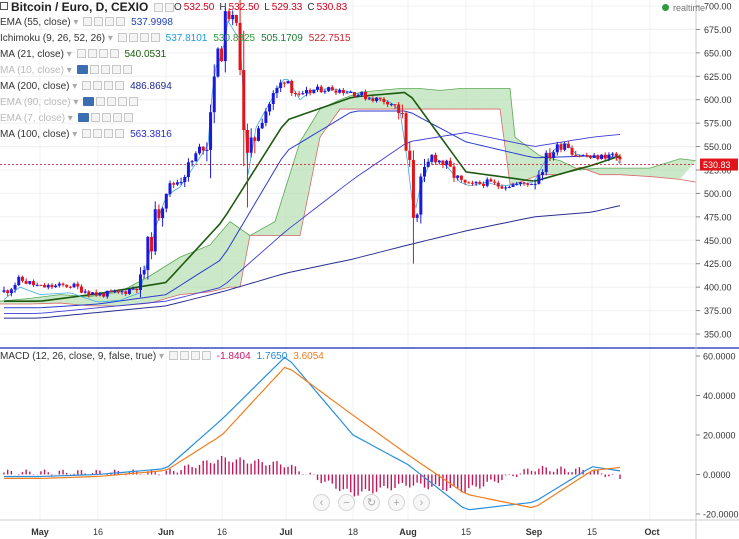  What do you see at coordinates (321, 502) in the screenshot?
I see `scroll-left-button: ‹` at bounding box center [321, 502].